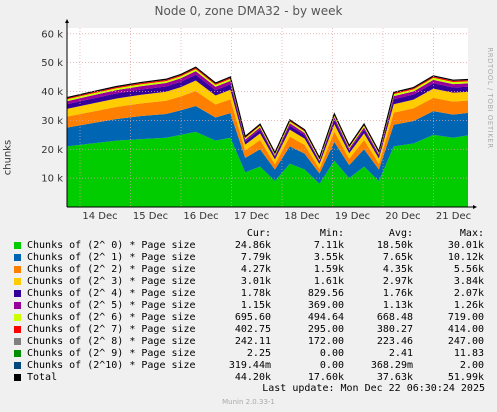 The height and width of the screenshot is (412, 497). What do you see at coordinates (397, 281) in the screenshot?
I see `legend-avg-value: 2.97k` at bounding box center [397, 281].